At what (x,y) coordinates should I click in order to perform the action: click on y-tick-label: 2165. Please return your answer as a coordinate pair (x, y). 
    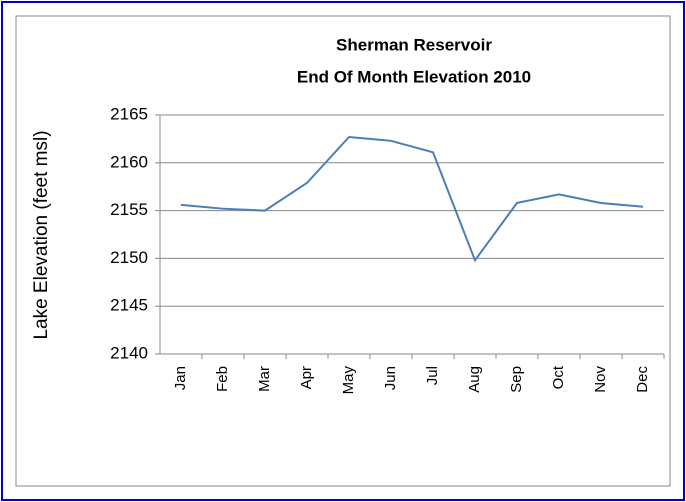
    Looking at the image, I should click on (129, 113).